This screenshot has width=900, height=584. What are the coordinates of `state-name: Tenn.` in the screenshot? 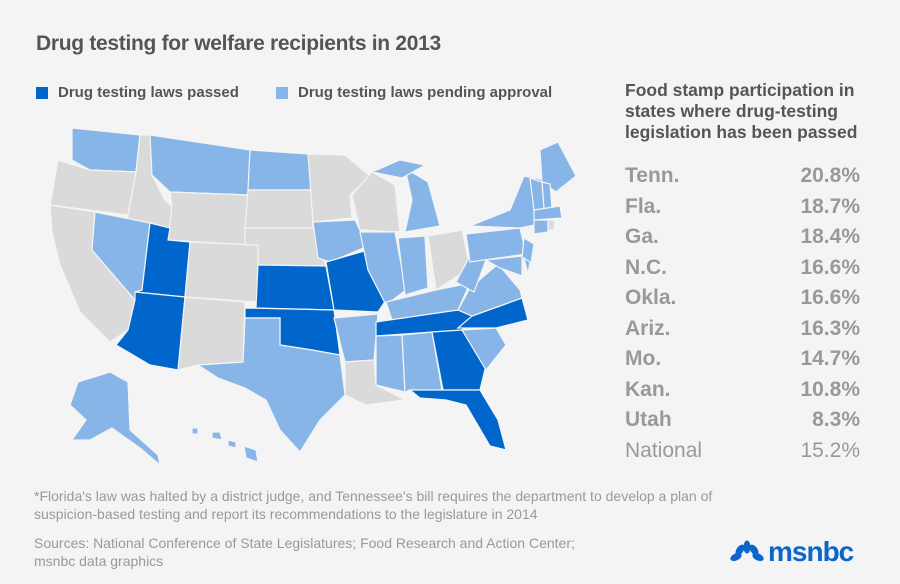 It's located at (652, 175).